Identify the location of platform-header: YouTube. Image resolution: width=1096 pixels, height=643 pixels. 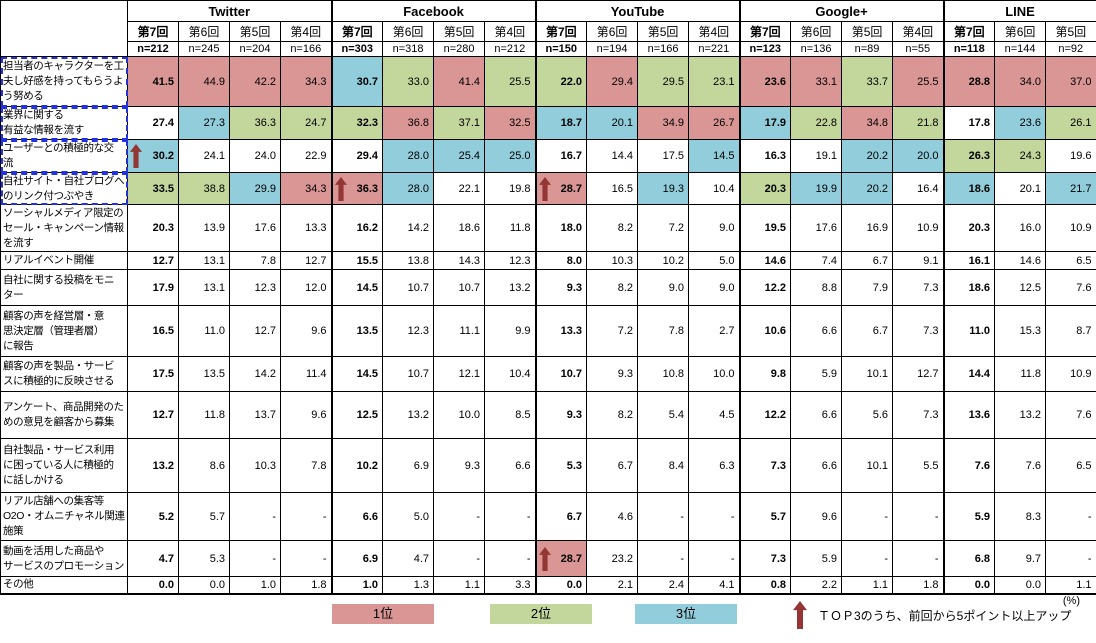
(638, 11).